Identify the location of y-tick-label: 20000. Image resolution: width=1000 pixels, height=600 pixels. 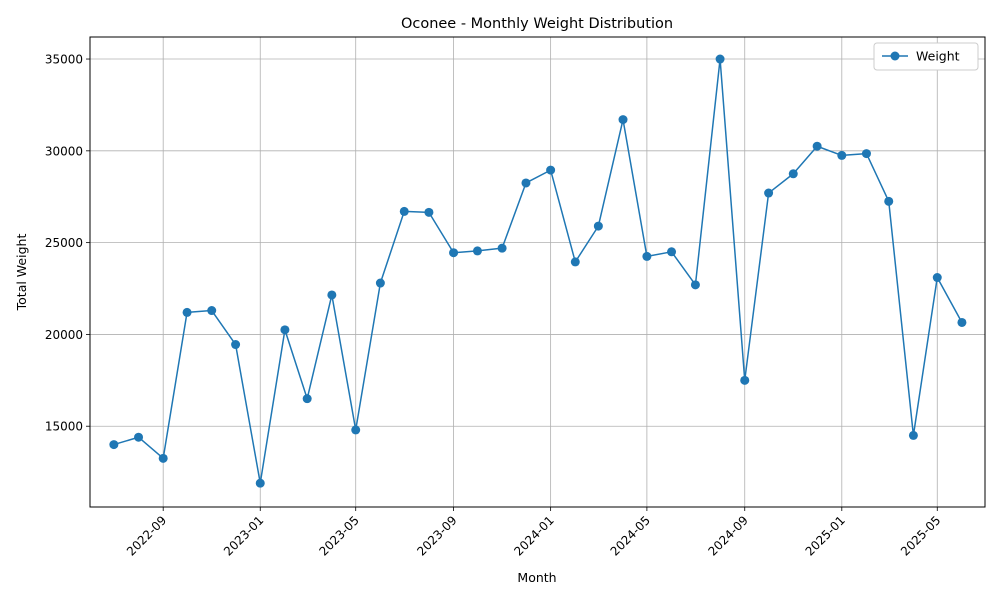
(64, 335).